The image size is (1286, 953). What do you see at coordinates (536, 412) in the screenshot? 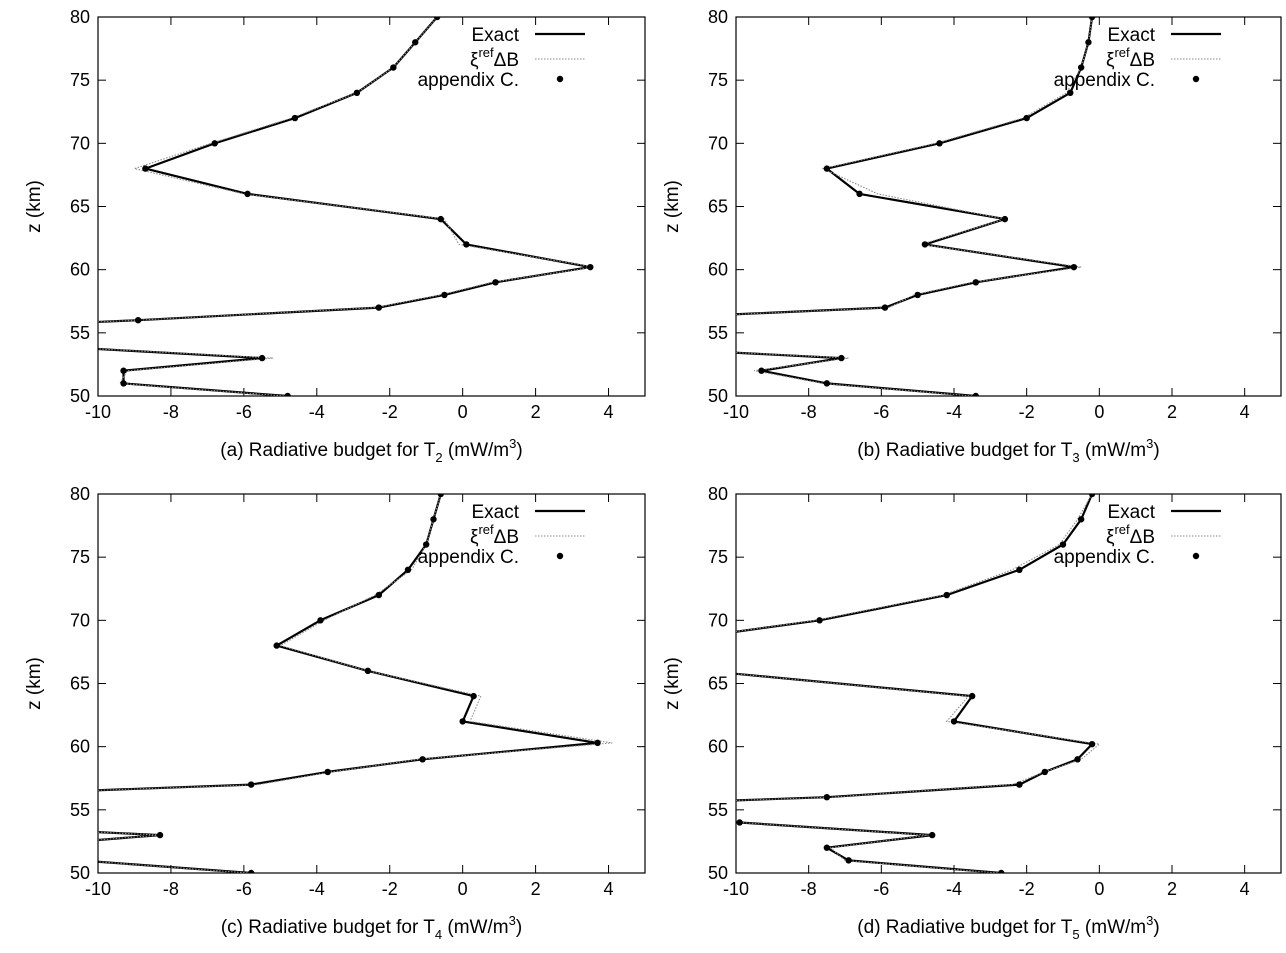
I see `x-tick-label: 2` at bounding box center [536, 412].